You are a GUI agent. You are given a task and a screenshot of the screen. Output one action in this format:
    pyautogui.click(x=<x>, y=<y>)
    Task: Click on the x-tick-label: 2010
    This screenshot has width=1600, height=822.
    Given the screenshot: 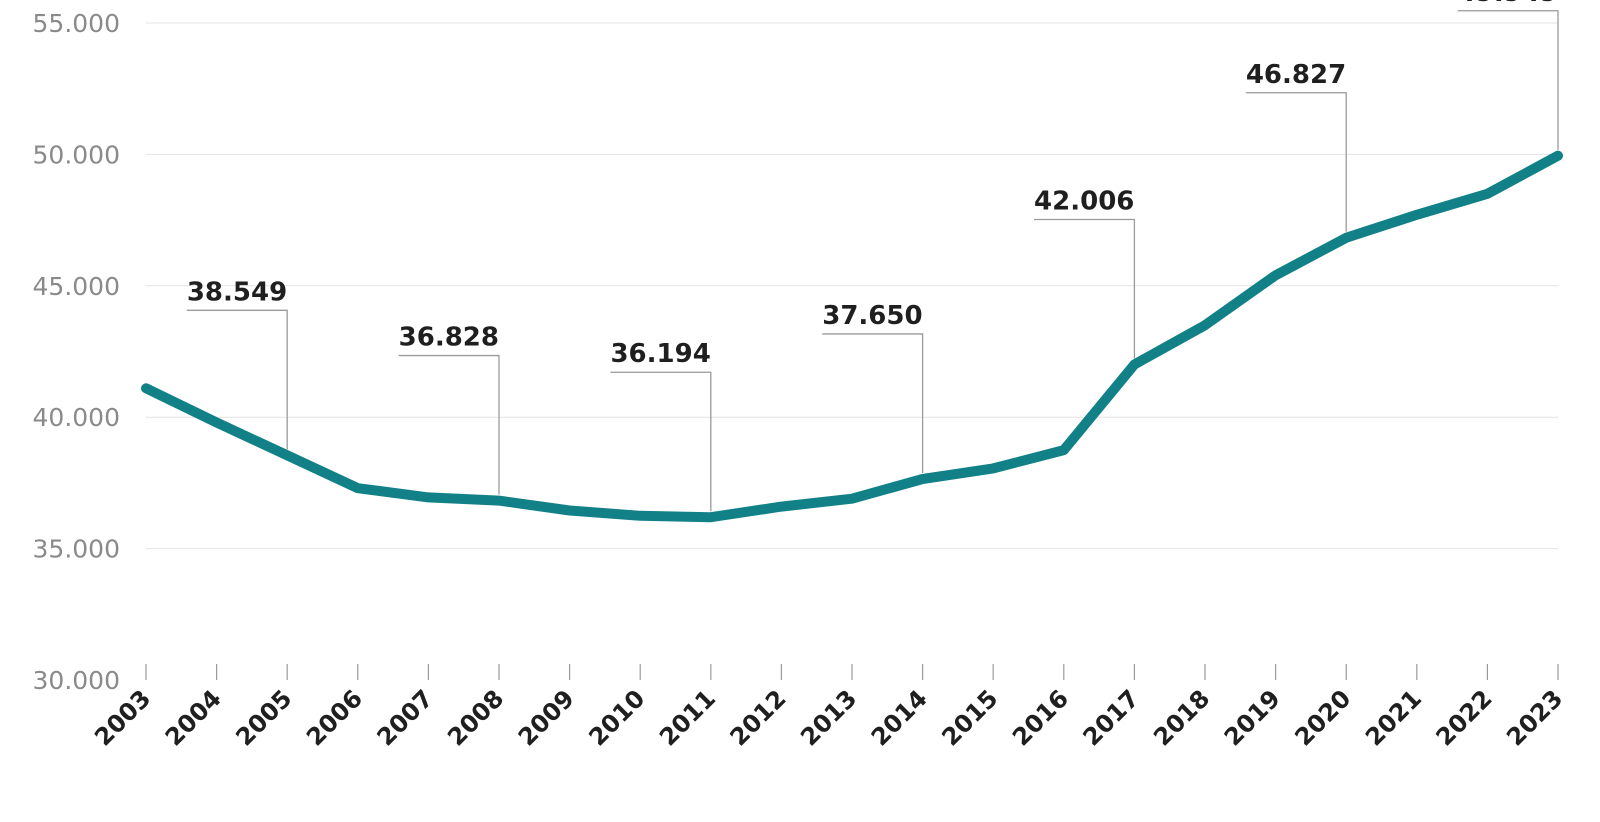 What is the action you would take?
    pyautogui.click(x=616, y=717)
    